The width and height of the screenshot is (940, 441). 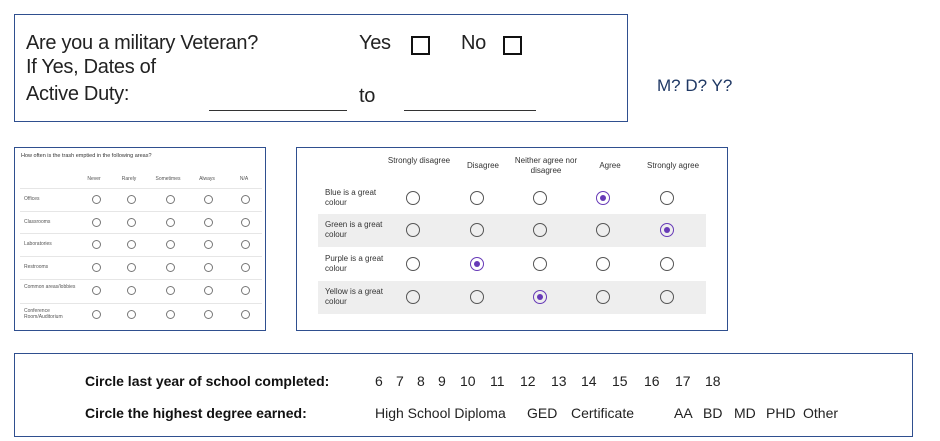 I want to click on year-option: 17, so click(x=683, y=381).